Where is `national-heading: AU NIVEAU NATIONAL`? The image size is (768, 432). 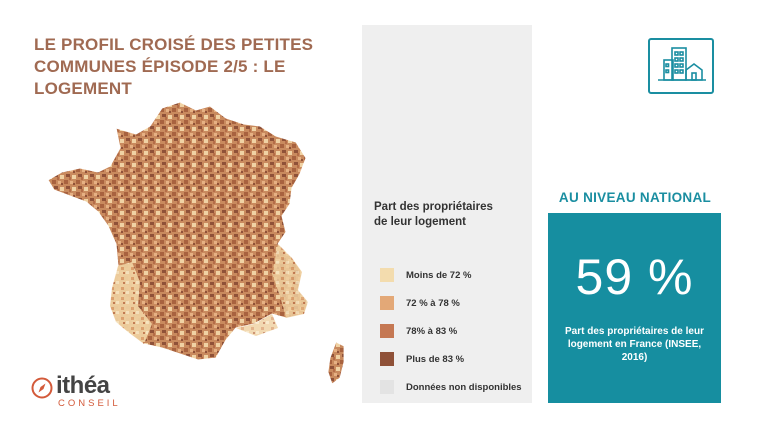
national-heading: AU NIVEAU NATIONAL is located at coordinates (635, 197).